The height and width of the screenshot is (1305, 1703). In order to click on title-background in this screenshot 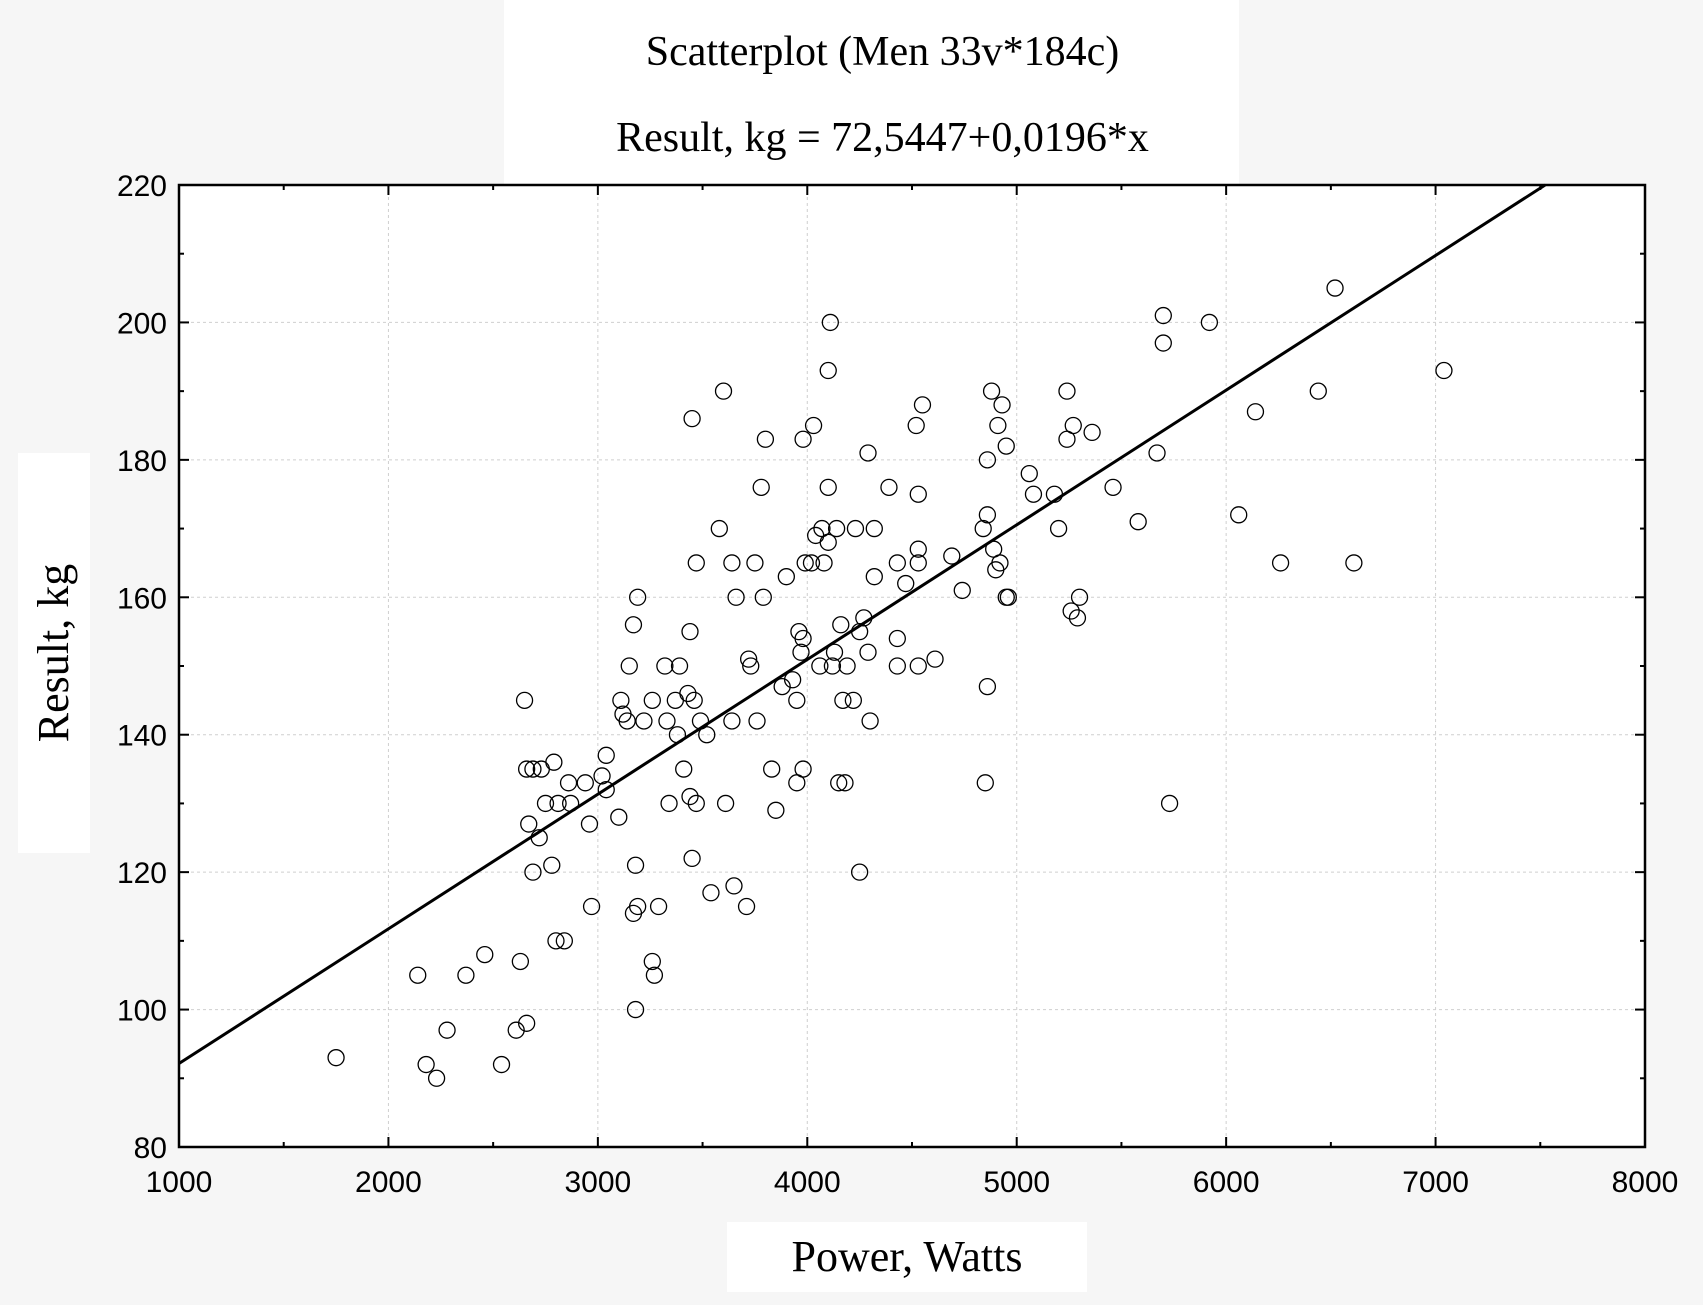, I will do `click(871, 92)`.